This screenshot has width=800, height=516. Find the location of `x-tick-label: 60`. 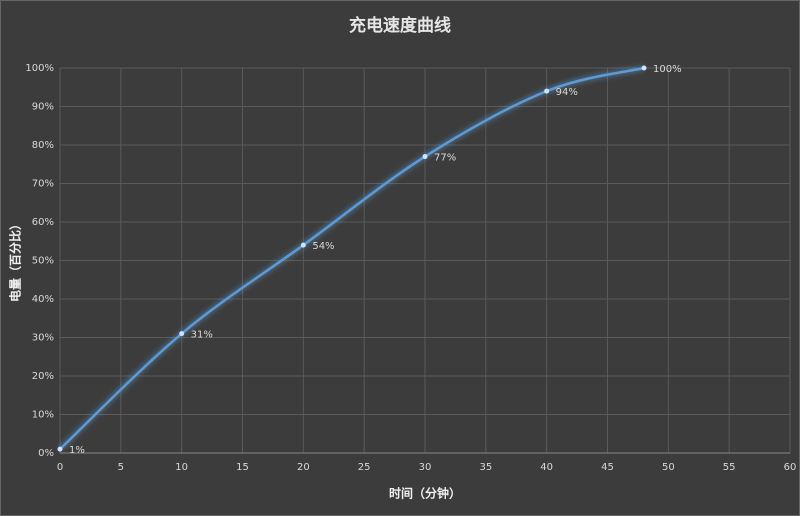

x-tick-label: 60 is located at coordinates (790, 467).